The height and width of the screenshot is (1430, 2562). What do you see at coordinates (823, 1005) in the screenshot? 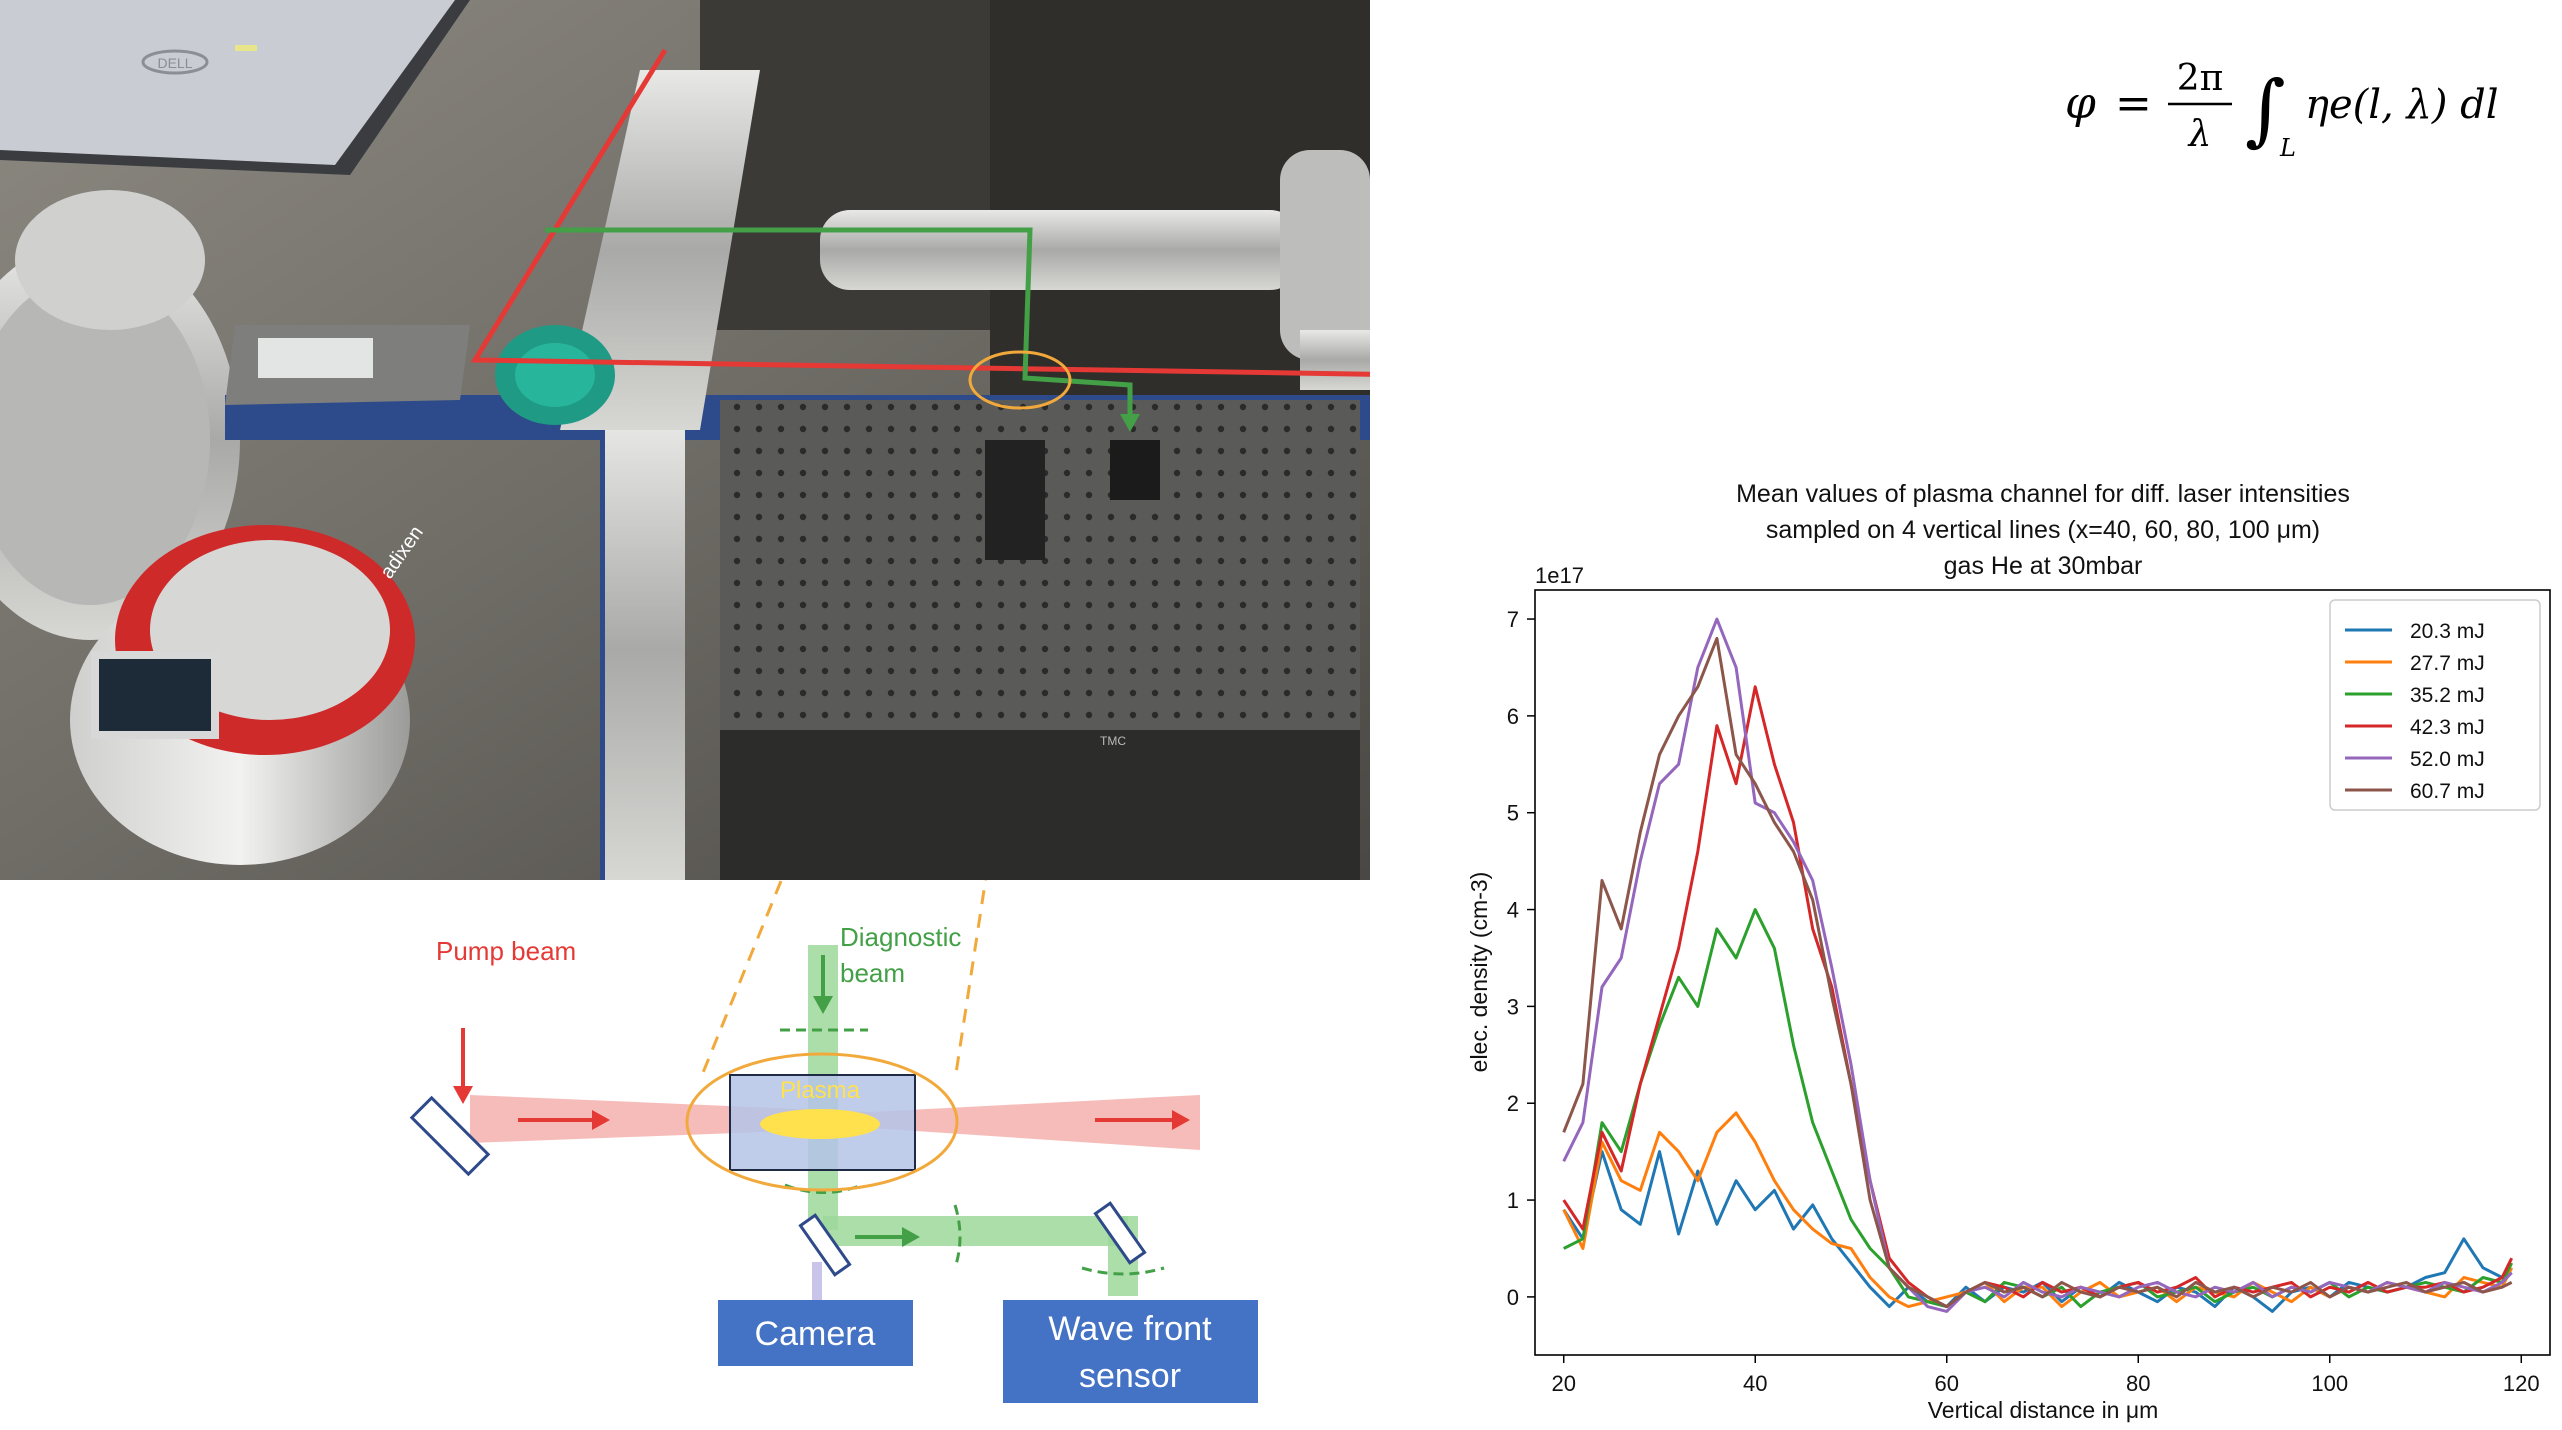
I see `diag-down-arrow` at bounding box center [823, 1005].